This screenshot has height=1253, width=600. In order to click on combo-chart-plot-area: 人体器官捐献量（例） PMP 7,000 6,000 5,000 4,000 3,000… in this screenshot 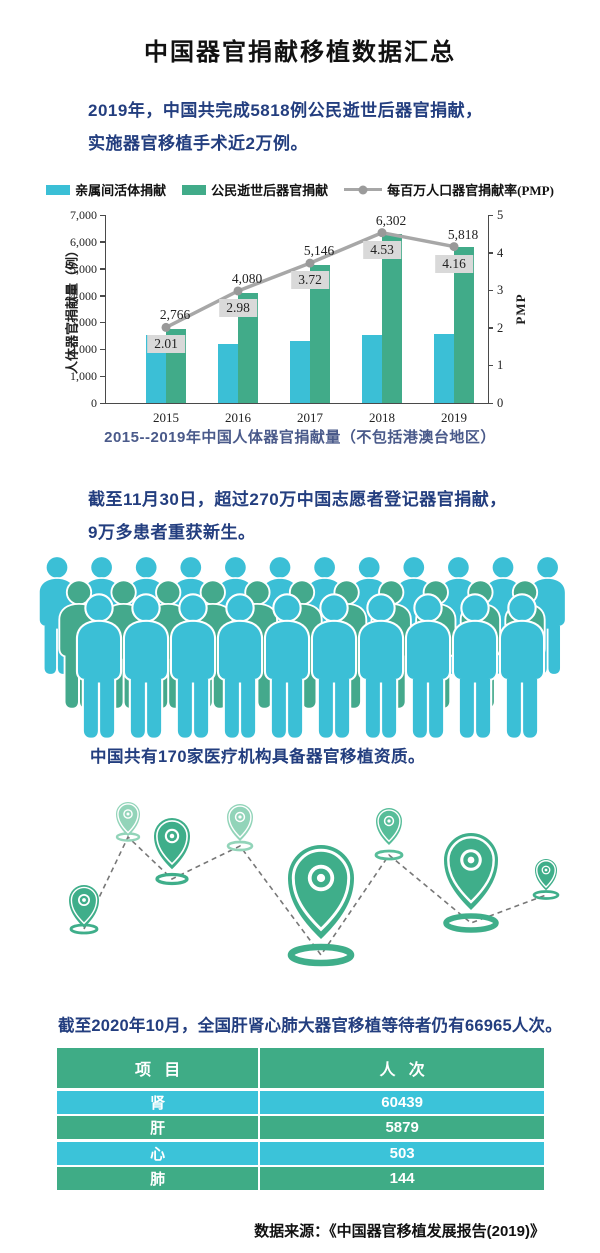, I will do `click(297, 317)`.